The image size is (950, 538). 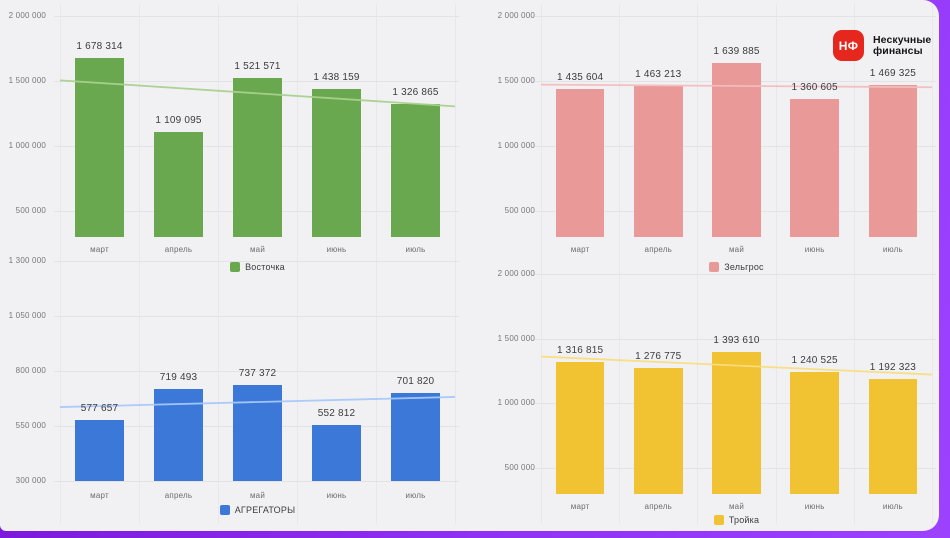 I want to click on bar-value-label: 1 438 159, so click(x=336, y=78).